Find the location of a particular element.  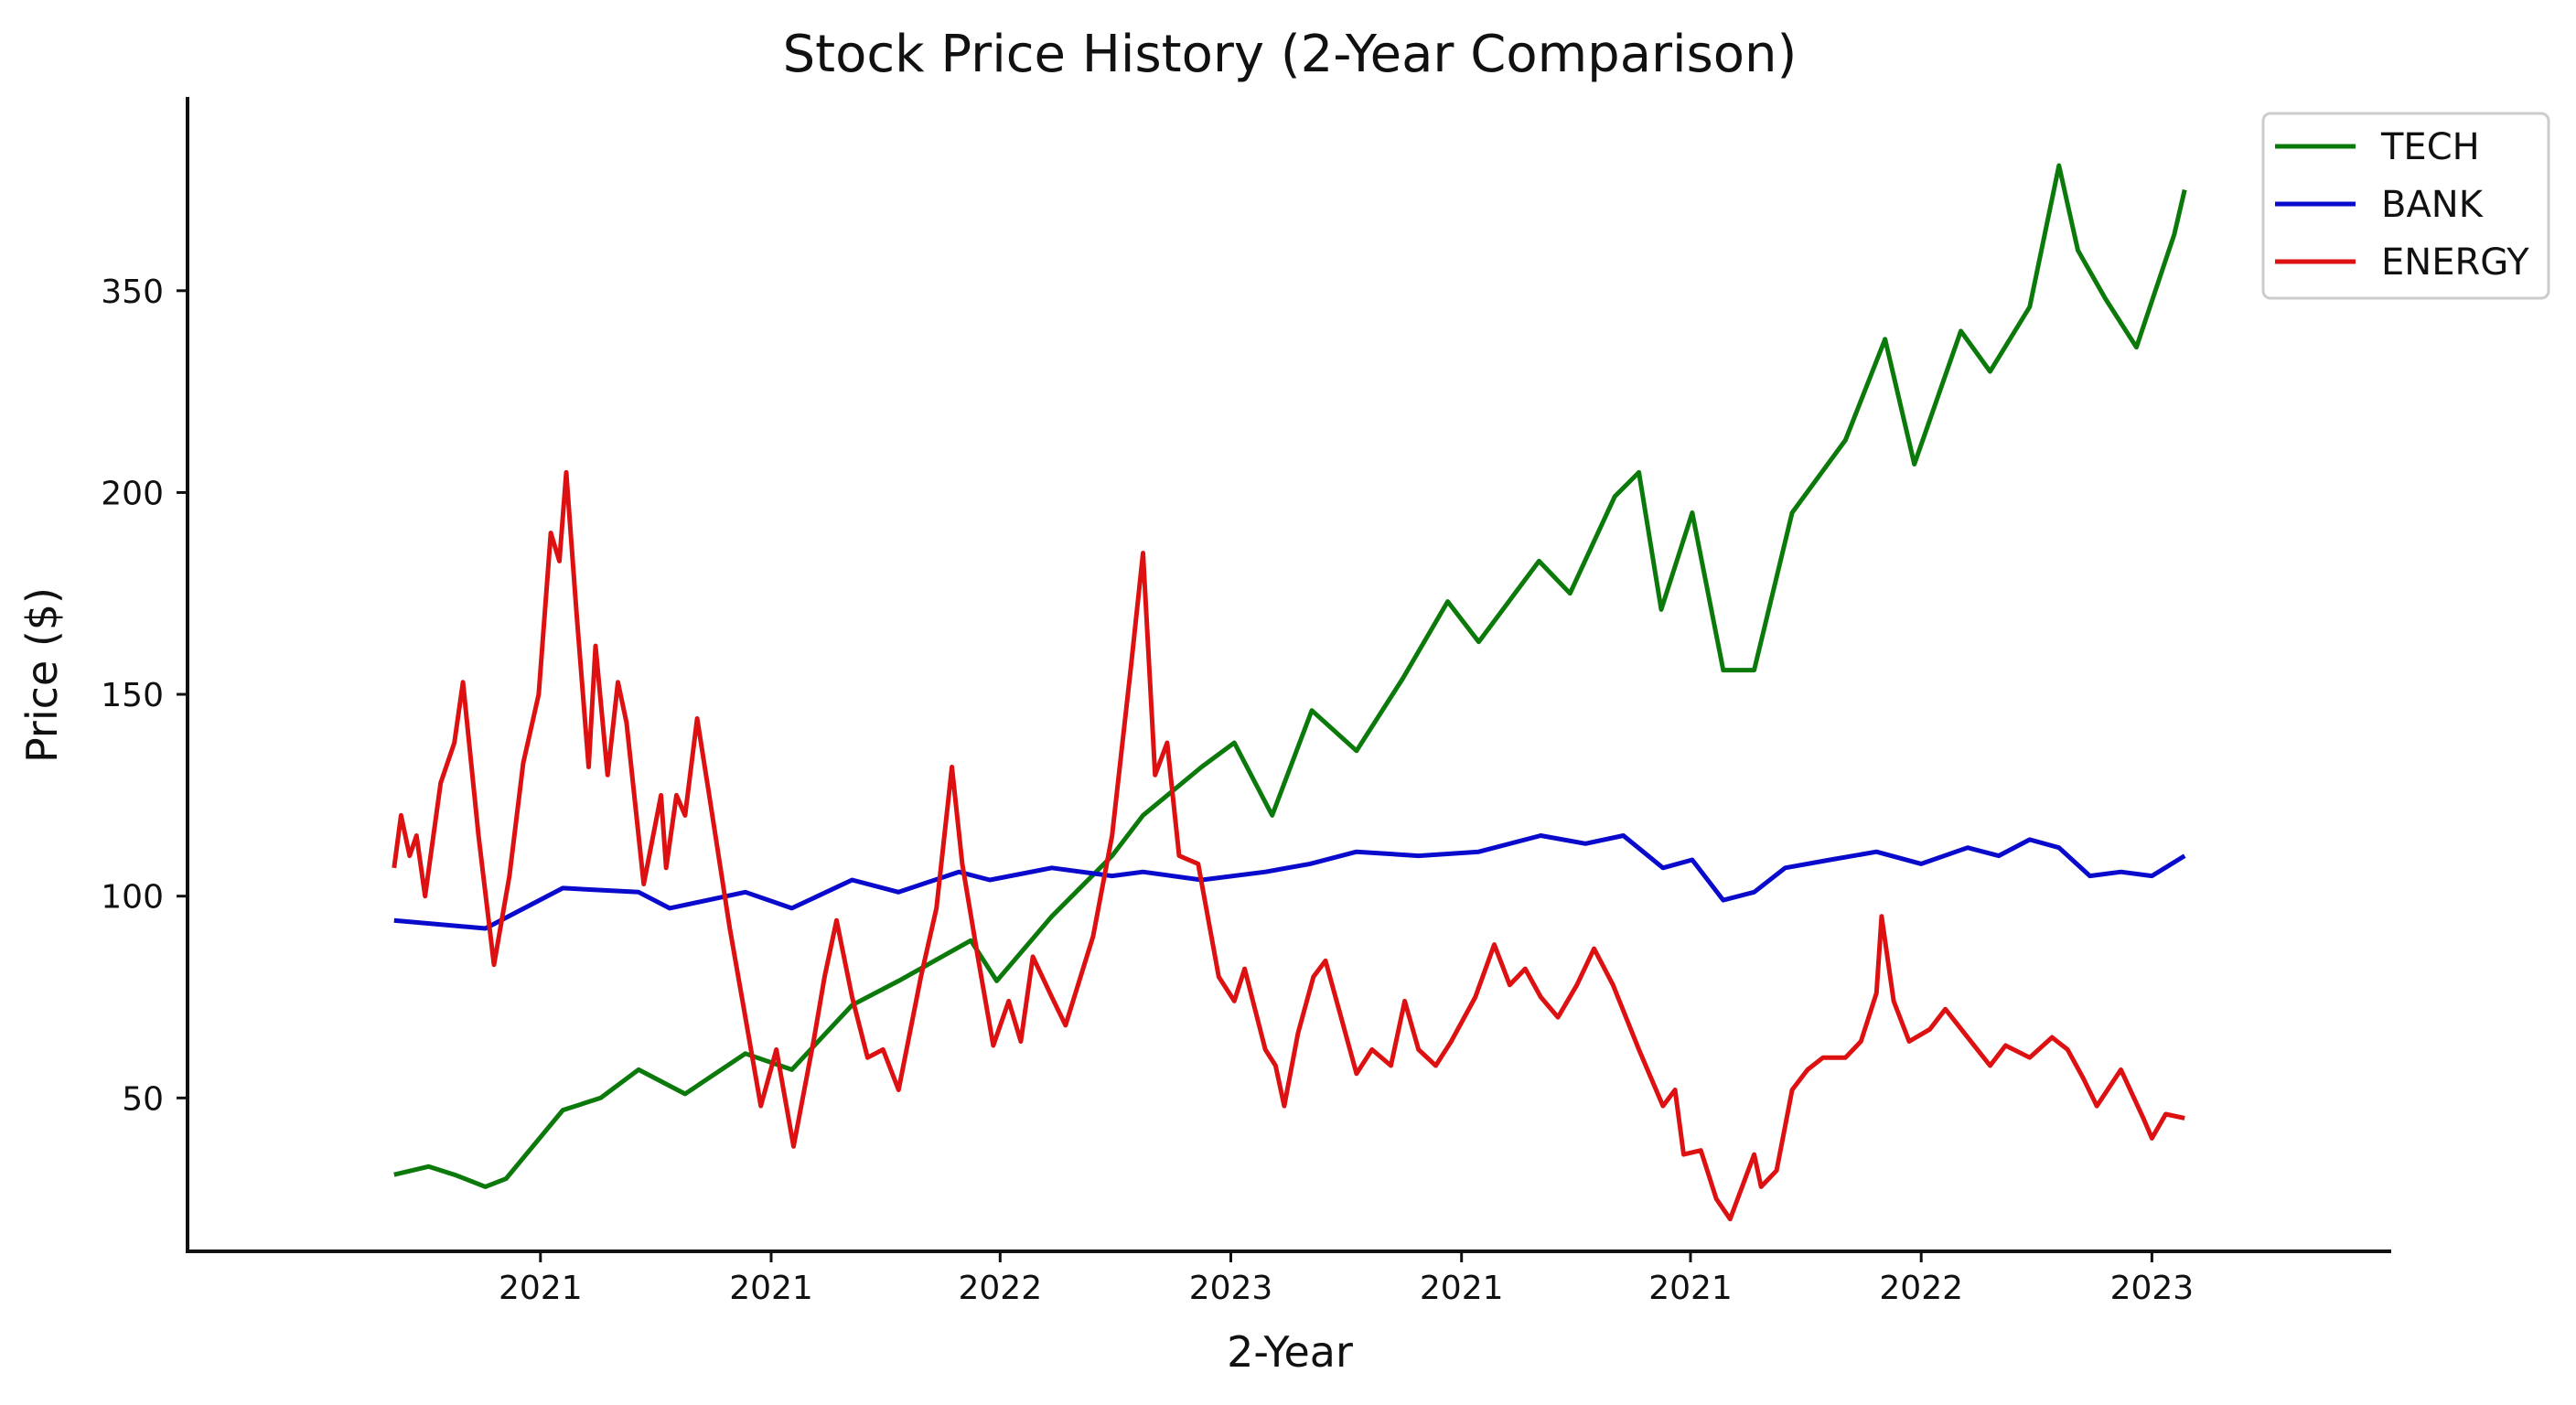

chart-title: Stock Price History (2-Year Comparison) is located at coordinates (1291, 54).